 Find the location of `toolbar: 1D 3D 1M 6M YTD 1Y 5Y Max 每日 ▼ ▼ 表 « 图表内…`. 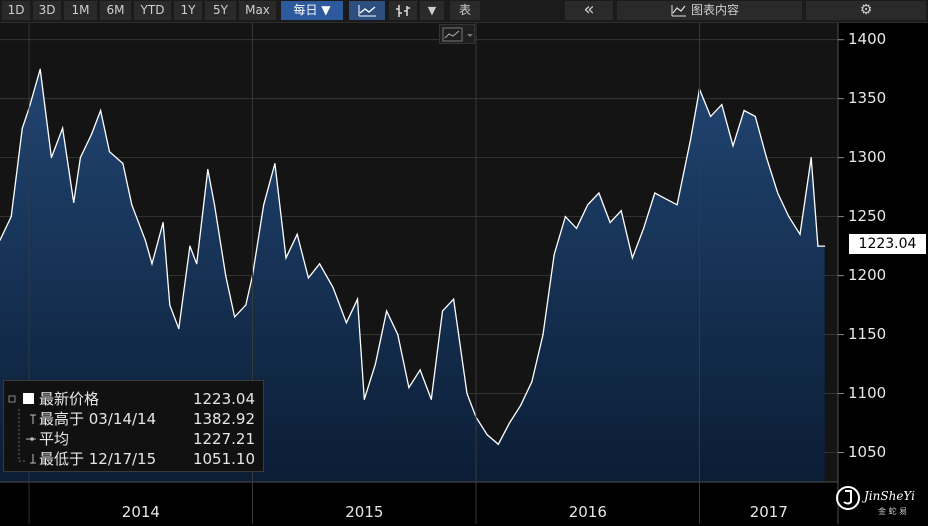

toolbar: 1D 3D 1M 6M YTD 1Y 5Y Max 每日 ▼ ▼ 表 « 图表内… is located at coordinates (464, 11).